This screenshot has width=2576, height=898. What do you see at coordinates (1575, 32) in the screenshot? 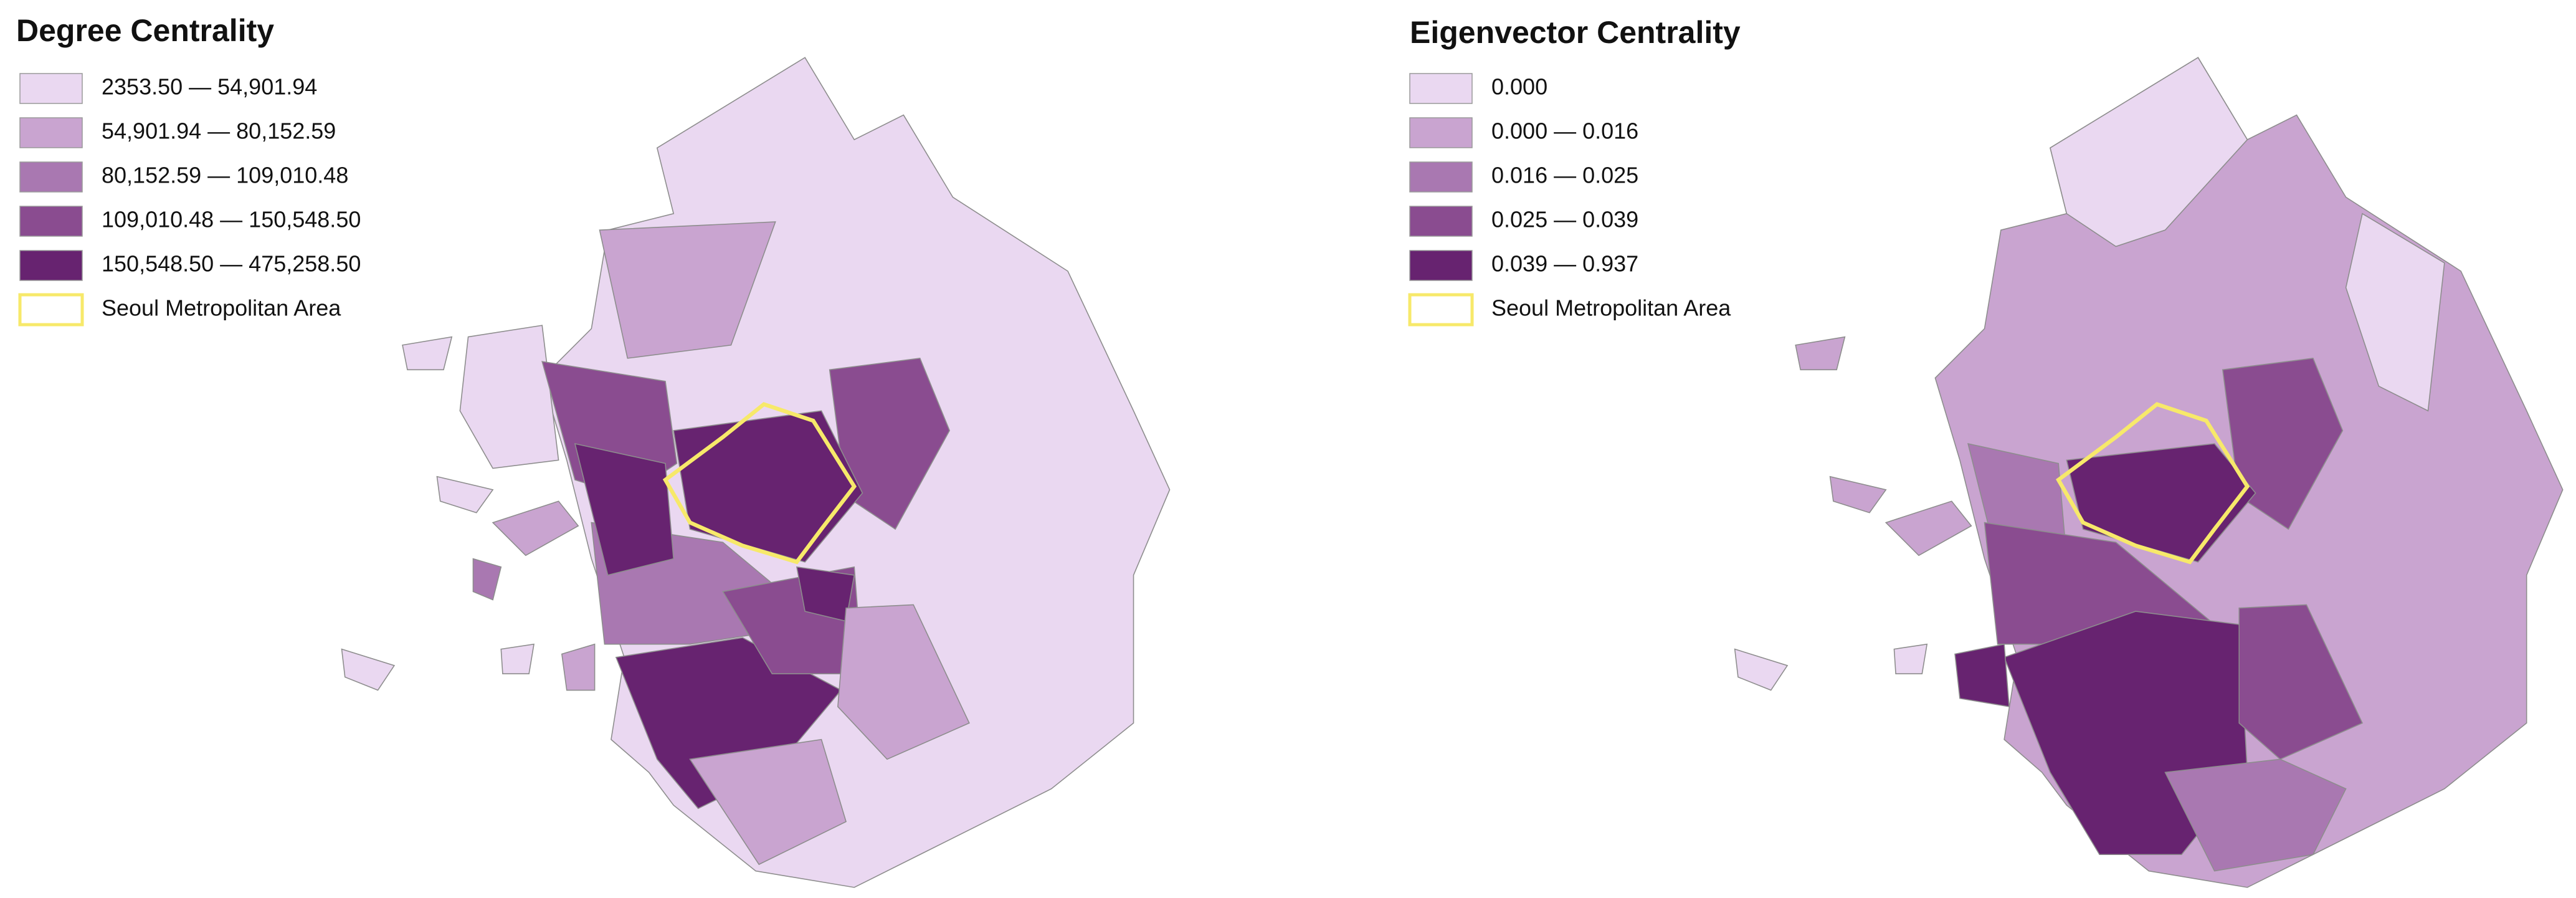
I see `map-title: Eigenvector Centrality` at bounding box center [1575, 32].